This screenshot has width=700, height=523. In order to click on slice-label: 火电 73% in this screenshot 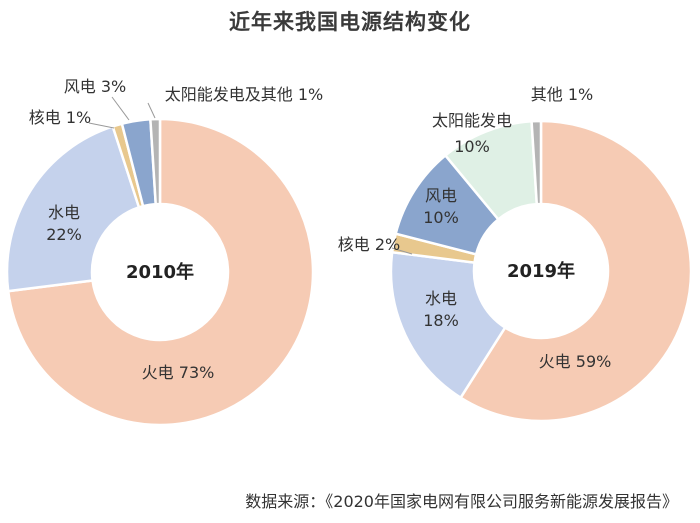, I will do `click(178, 372)`.